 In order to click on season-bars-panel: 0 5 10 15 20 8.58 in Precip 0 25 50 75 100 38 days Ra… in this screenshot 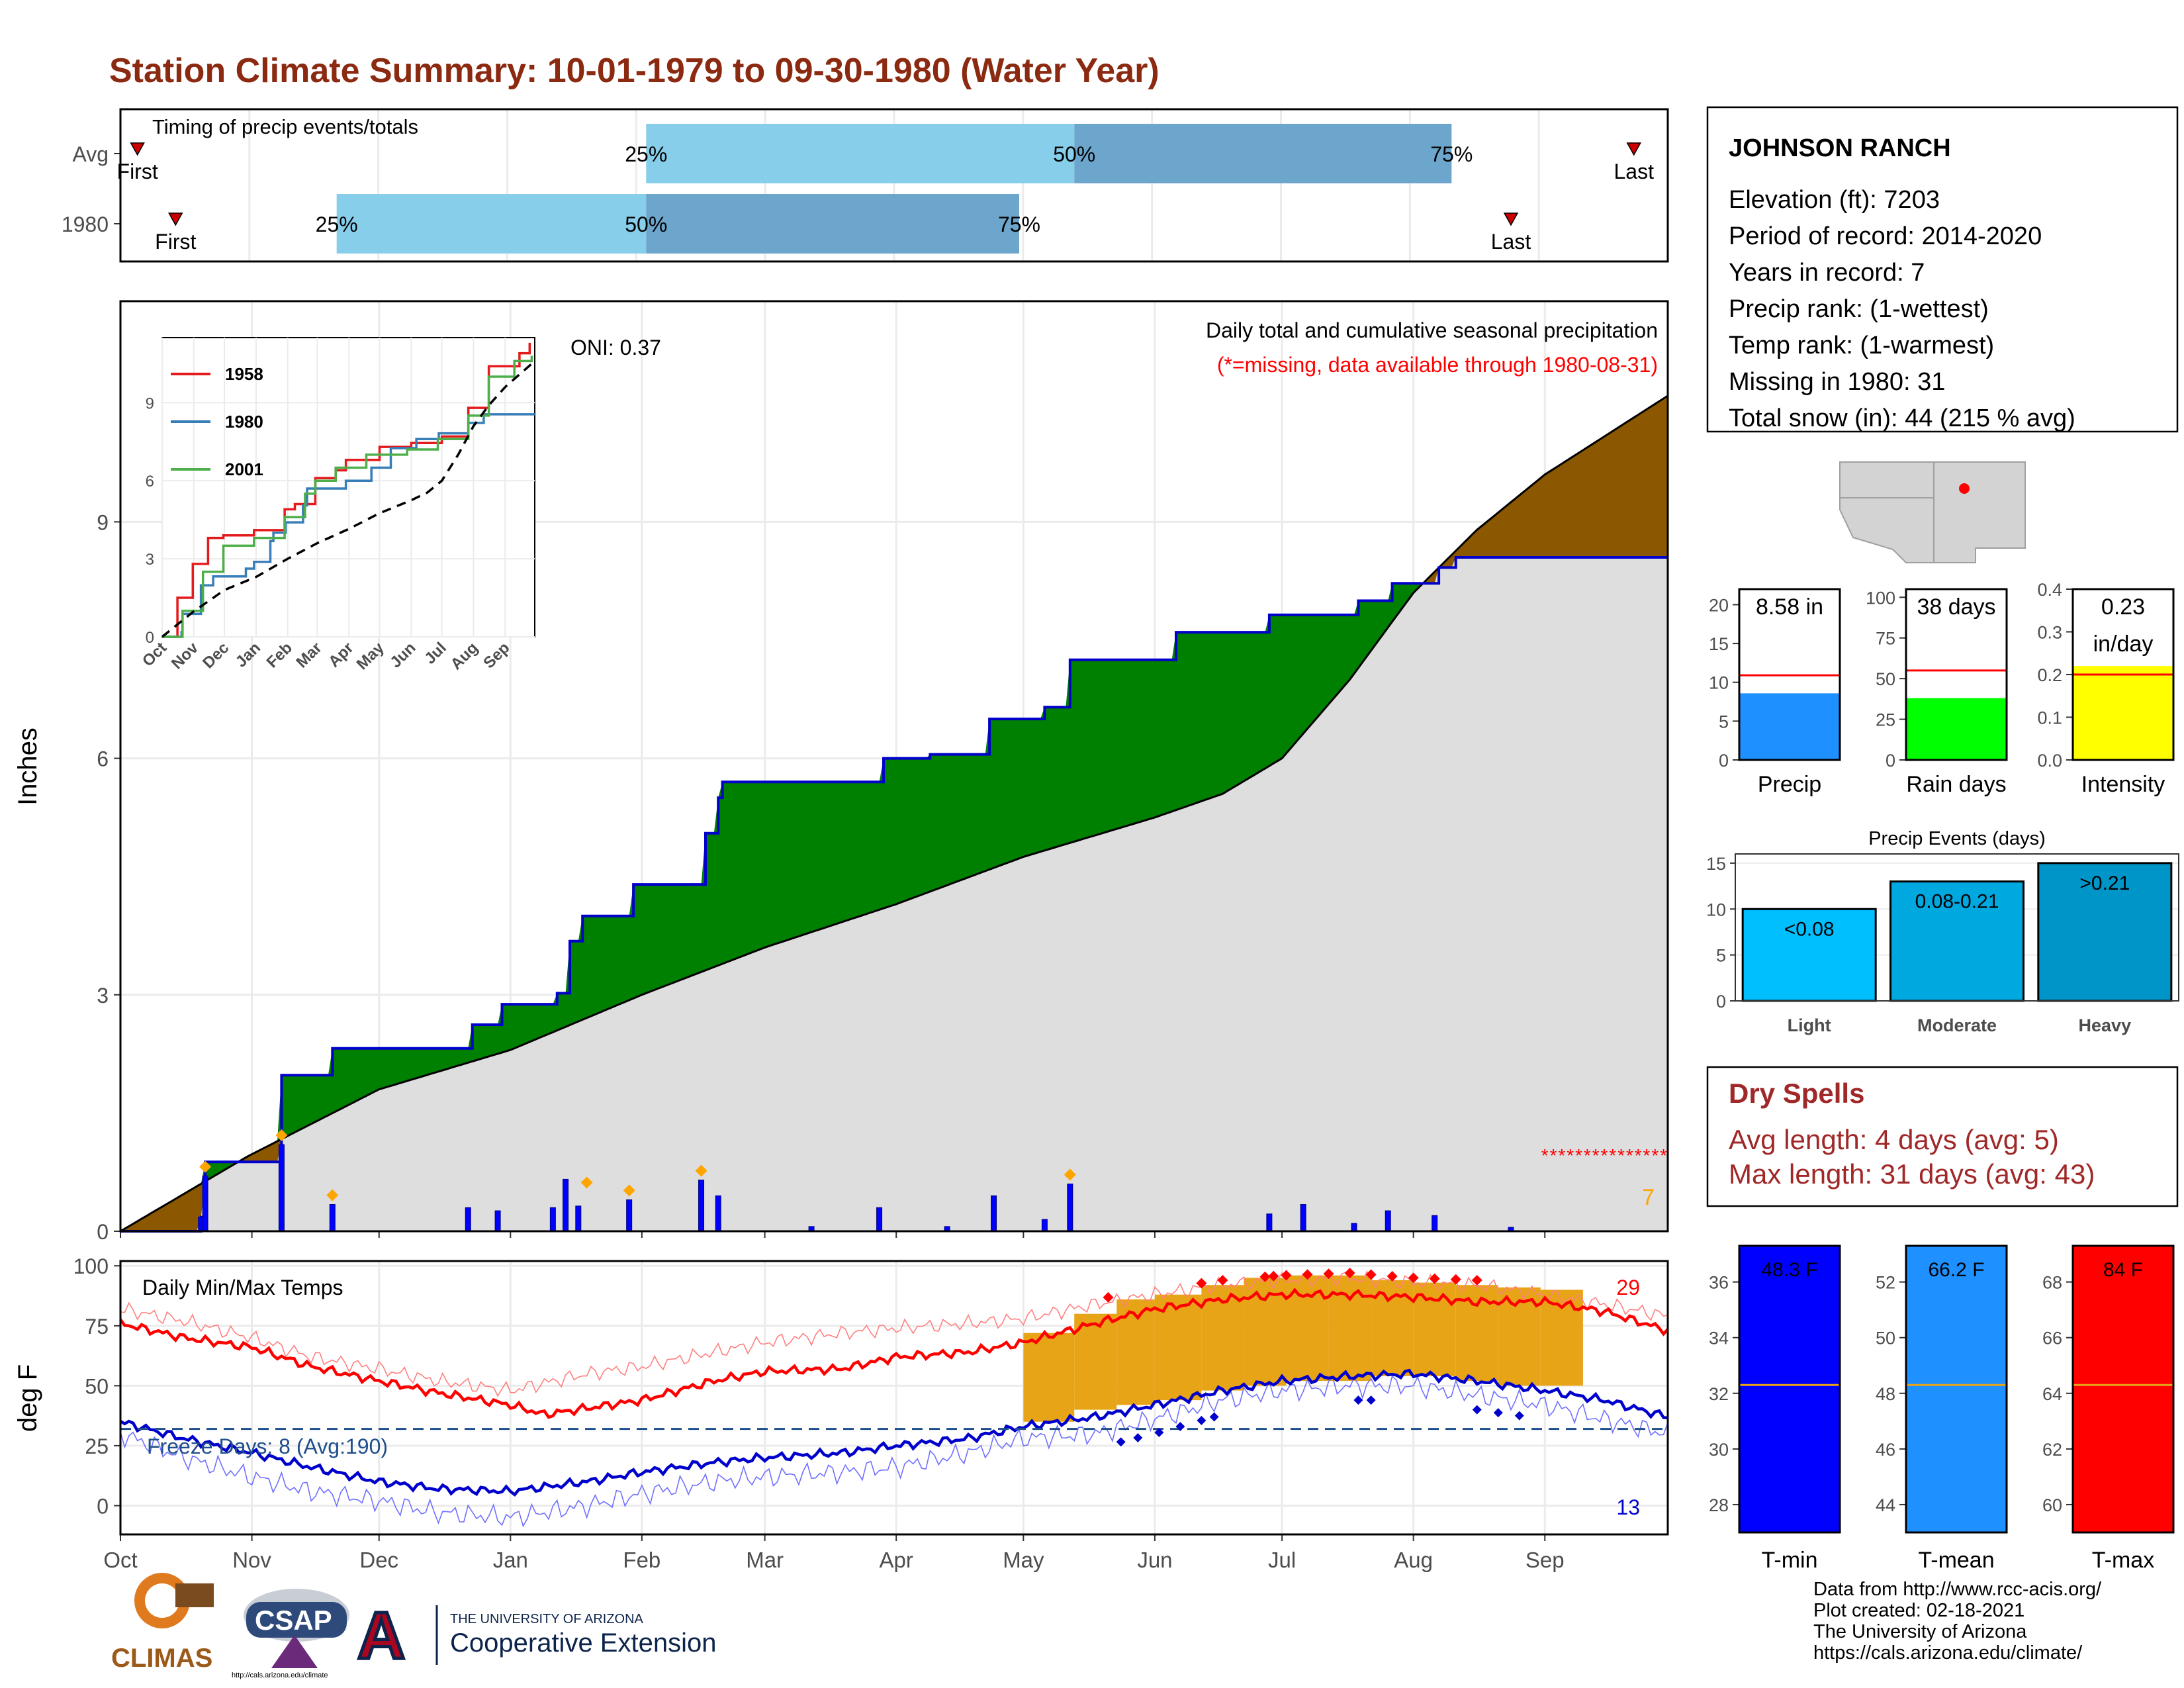, I will do `click(1942, 688)`.